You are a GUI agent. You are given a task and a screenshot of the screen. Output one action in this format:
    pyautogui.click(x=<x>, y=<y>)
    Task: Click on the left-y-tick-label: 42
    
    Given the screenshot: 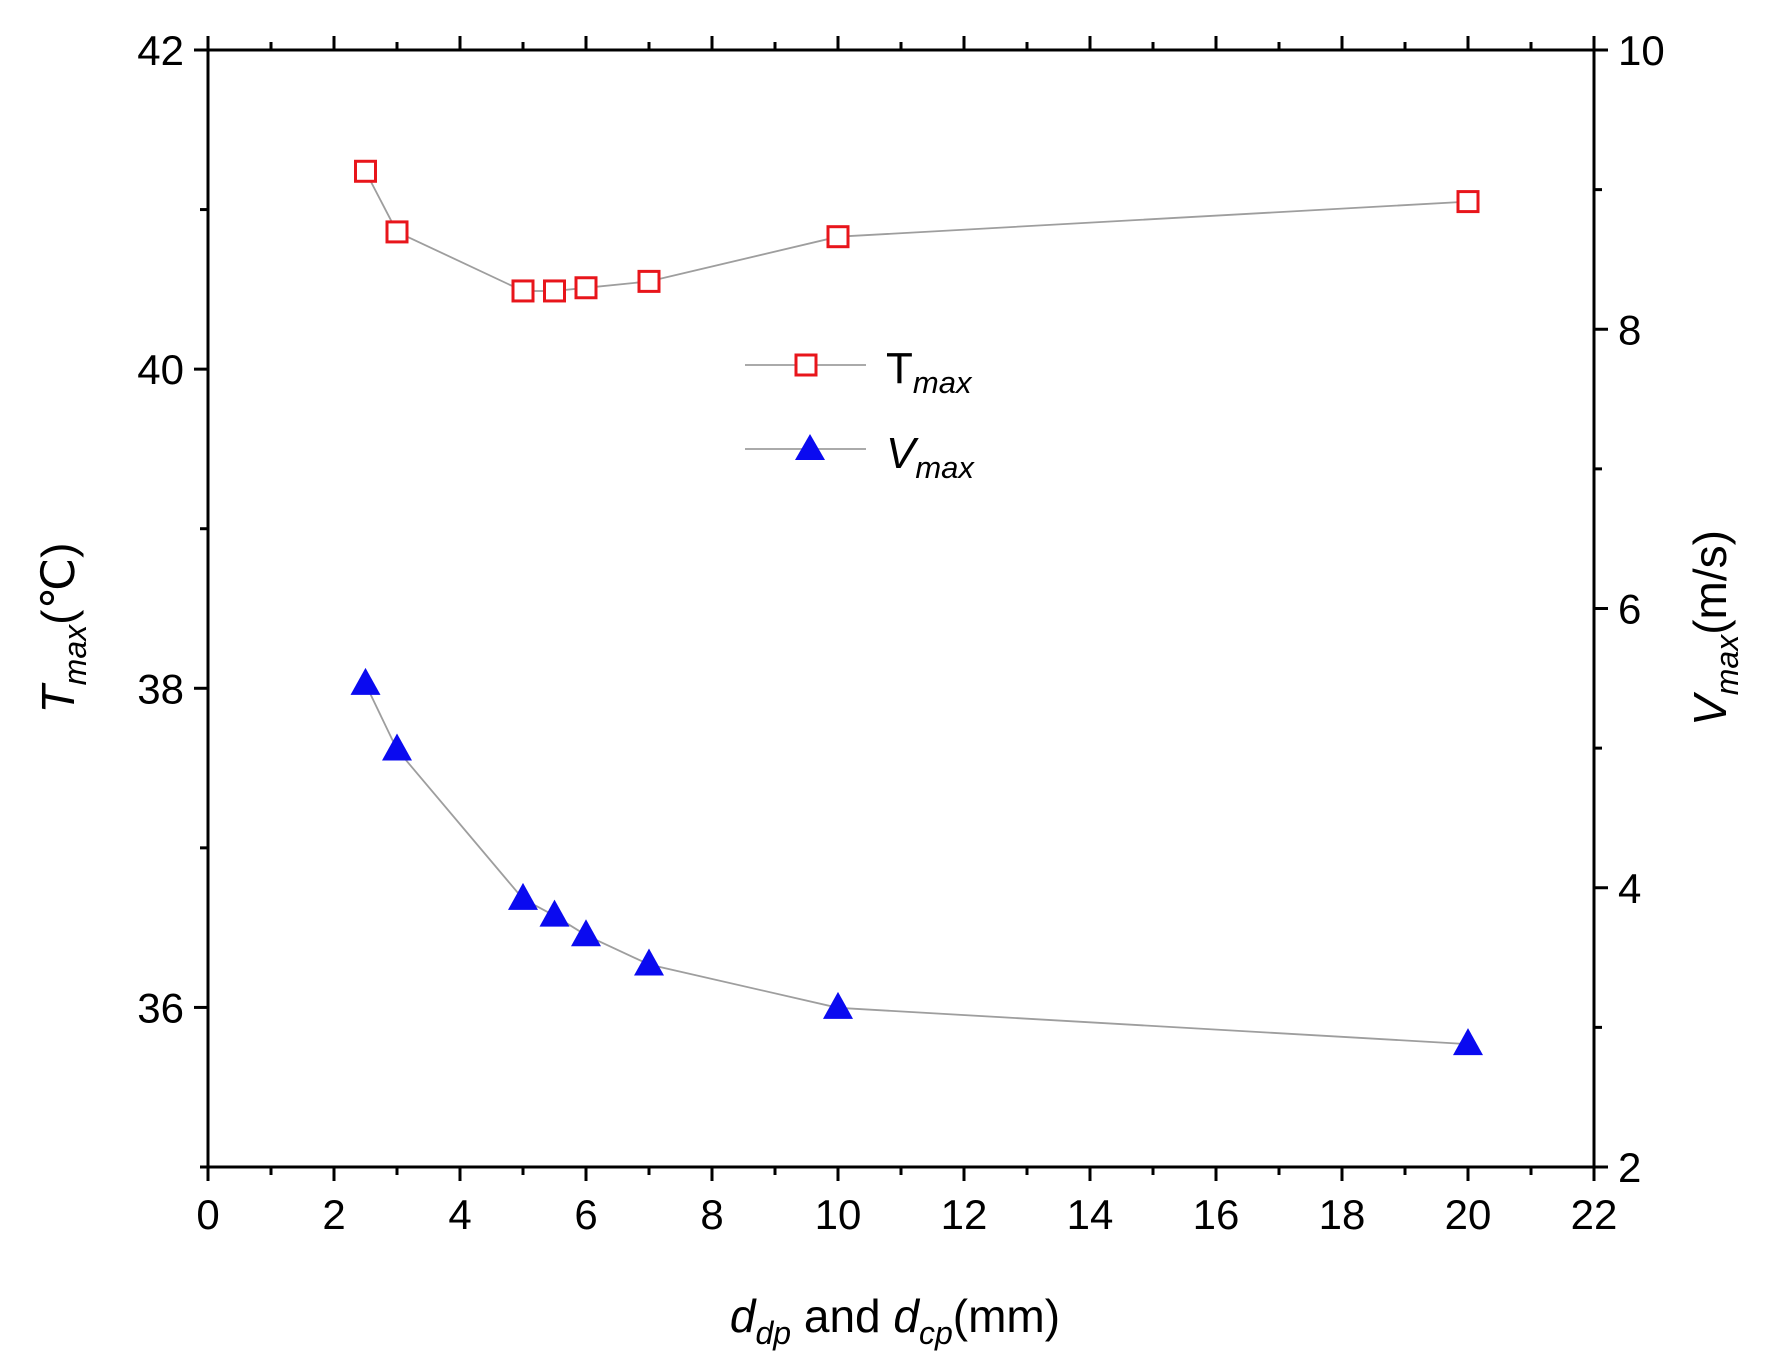 What is the action you would take?
    pyautogui.click(x=160, y=50)
    